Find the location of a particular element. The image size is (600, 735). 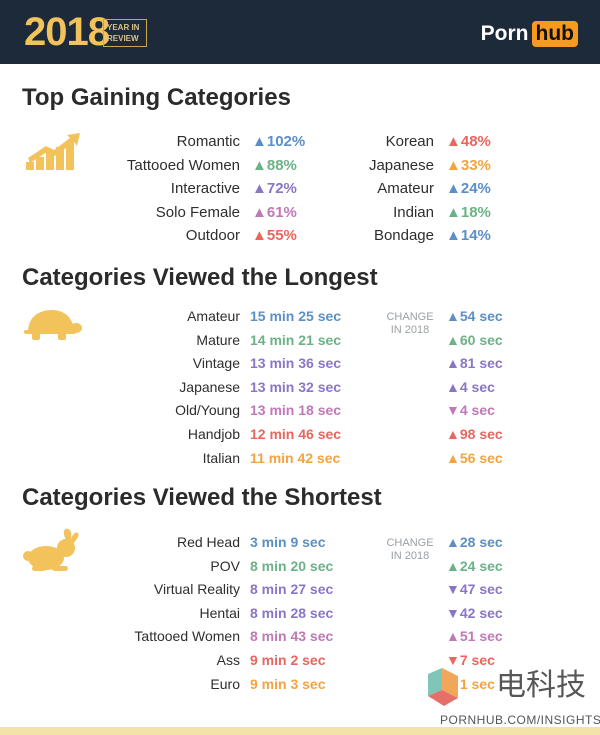

year-title: 2018 is located at coordinates (67, 32).